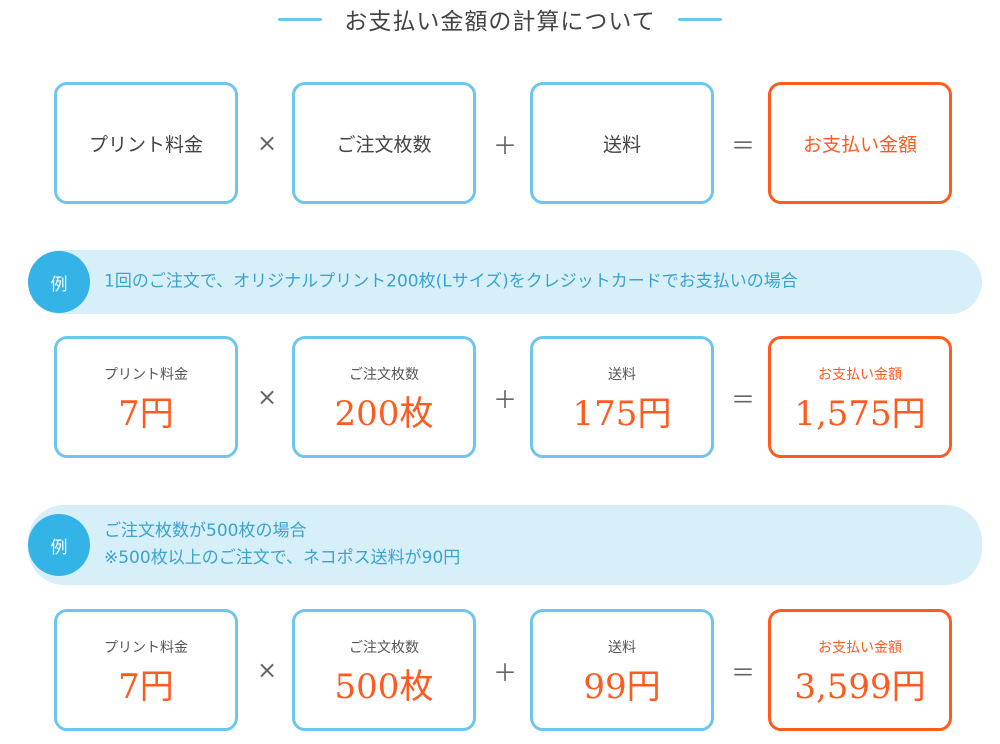 The width and height of the screenshot is (1000, 744). I want to click on shipping-box: 送料, so click(622, 143).